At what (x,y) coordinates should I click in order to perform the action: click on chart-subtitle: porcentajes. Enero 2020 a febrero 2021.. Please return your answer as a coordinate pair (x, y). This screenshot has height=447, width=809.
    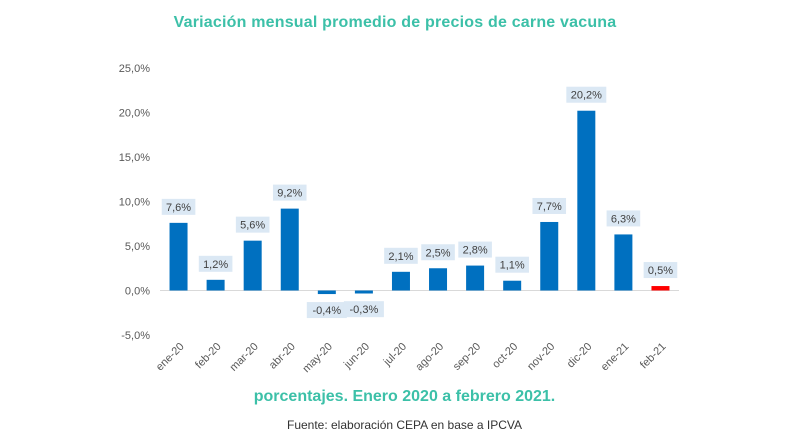
    Looking at the image, I should click on (404, 396).